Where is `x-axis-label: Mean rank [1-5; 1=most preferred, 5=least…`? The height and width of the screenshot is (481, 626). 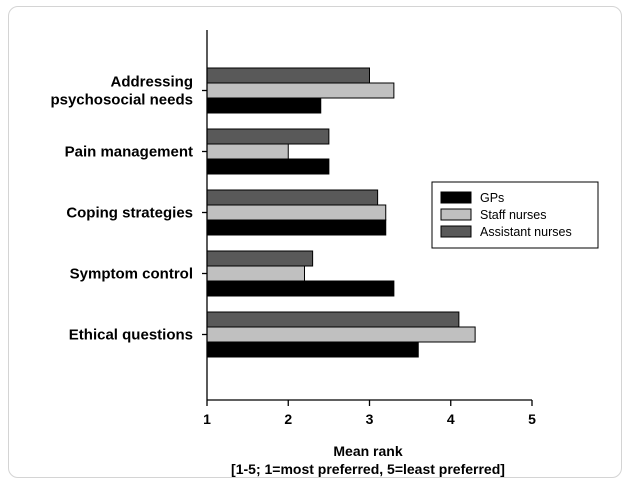
x-axis-label: Mean rank [1-5; 1=most preferred, 5=least… is located at coordinates (368, 460).